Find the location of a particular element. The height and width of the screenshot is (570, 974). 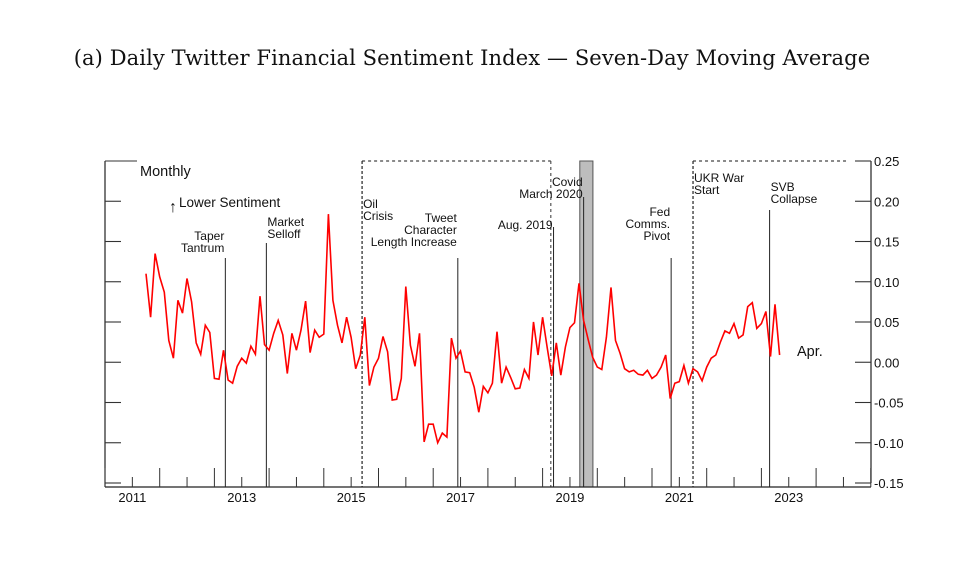

y-tick-label: -0.10 is located at coordinates (889, 443).